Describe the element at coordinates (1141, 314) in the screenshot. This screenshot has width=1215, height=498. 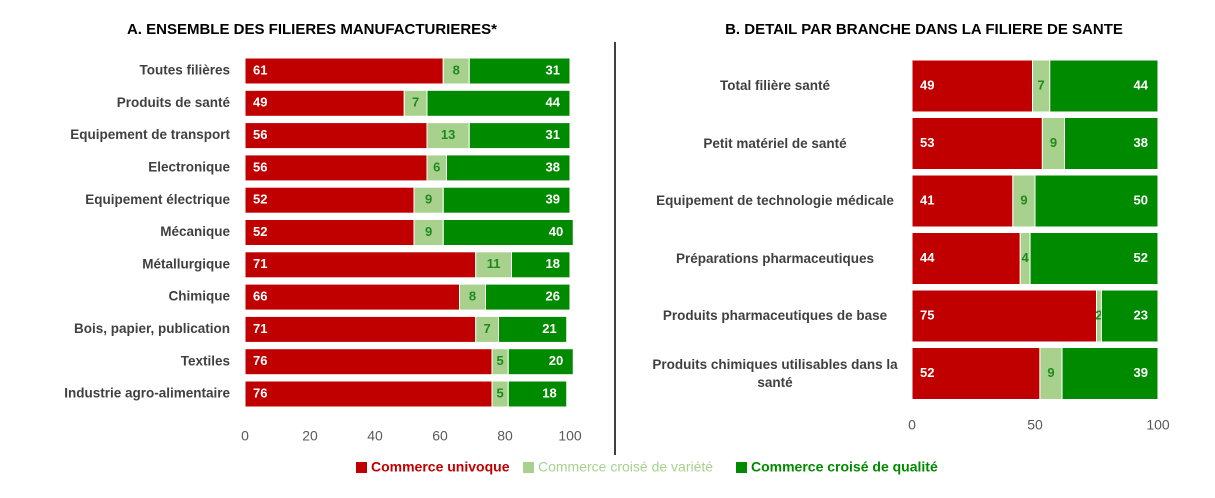
I see `value-label: 23` at that location.